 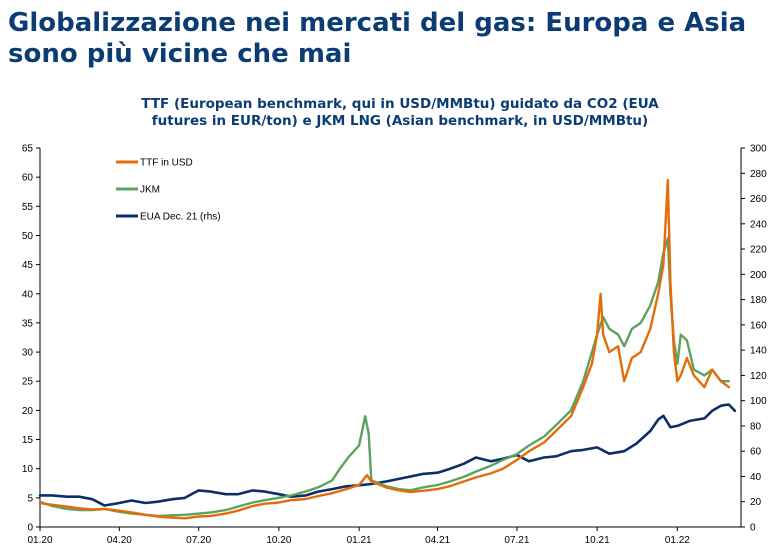 I want to click on y-left-tick-label: 55, so click(x=28, y=207).